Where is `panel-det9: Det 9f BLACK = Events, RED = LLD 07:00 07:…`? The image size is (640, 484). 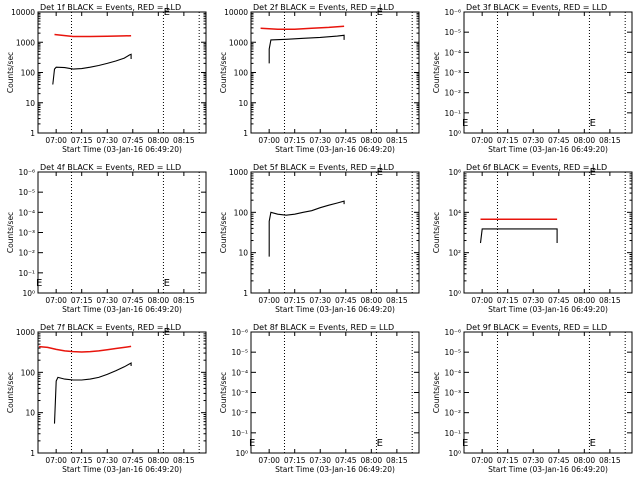
panel-det9: Det 9f BLACK = Events, RED = LLD 07:00 07:… is located at coordinates (532, 398).